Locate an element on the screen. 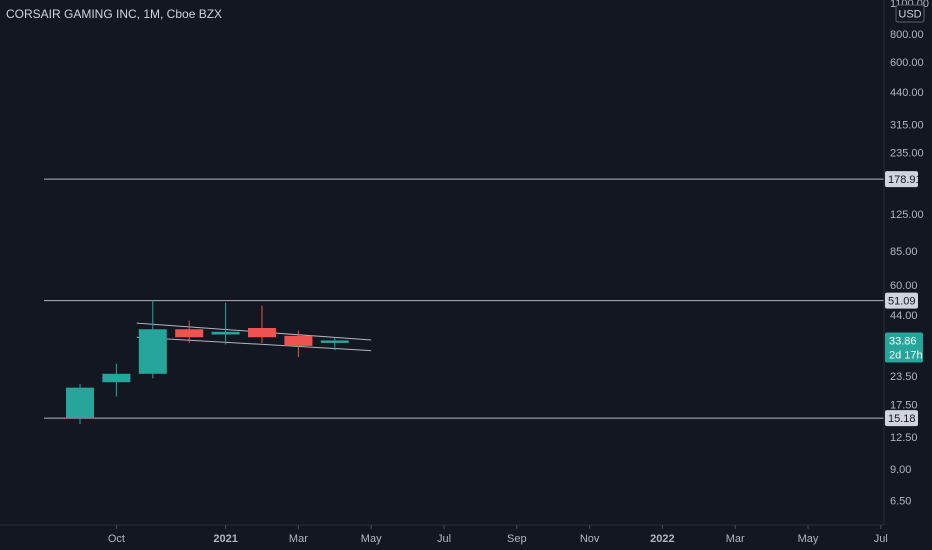 The width and height of the screenshot is (932, 550). level-price-label: 178.91 is located at coordinates (903, 179).